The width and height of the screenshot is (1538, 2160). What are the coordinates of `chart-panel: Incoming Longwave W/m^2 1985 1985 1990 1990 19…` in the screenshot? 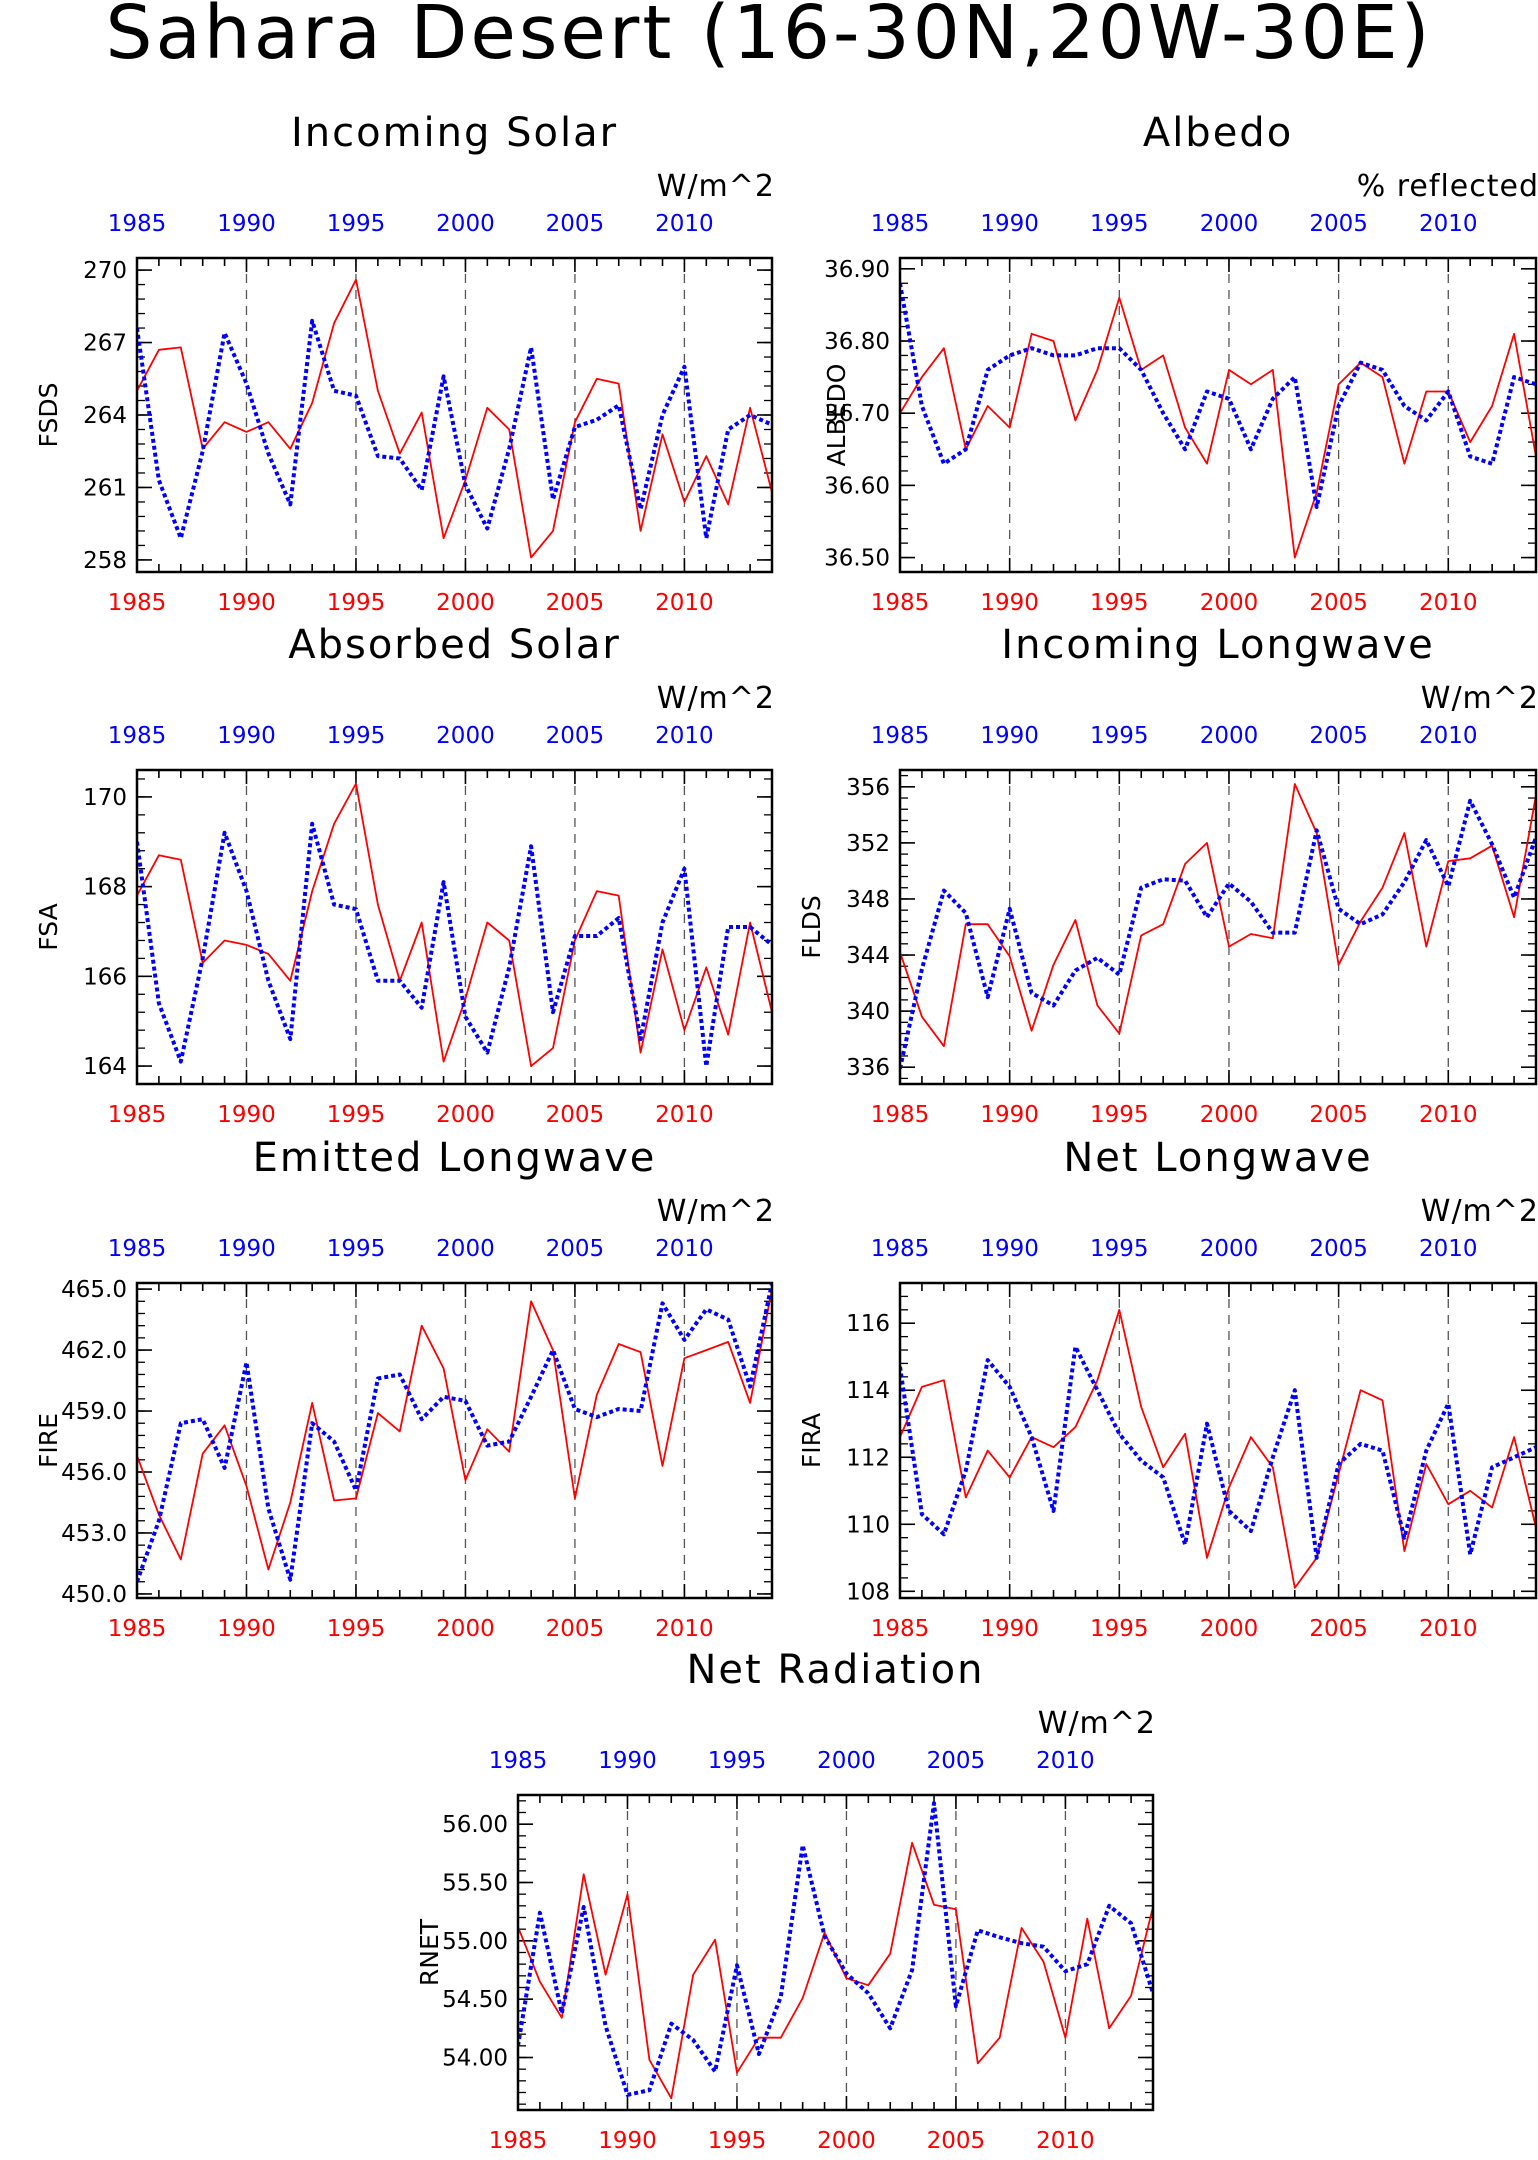 It's located at (1167, 875).